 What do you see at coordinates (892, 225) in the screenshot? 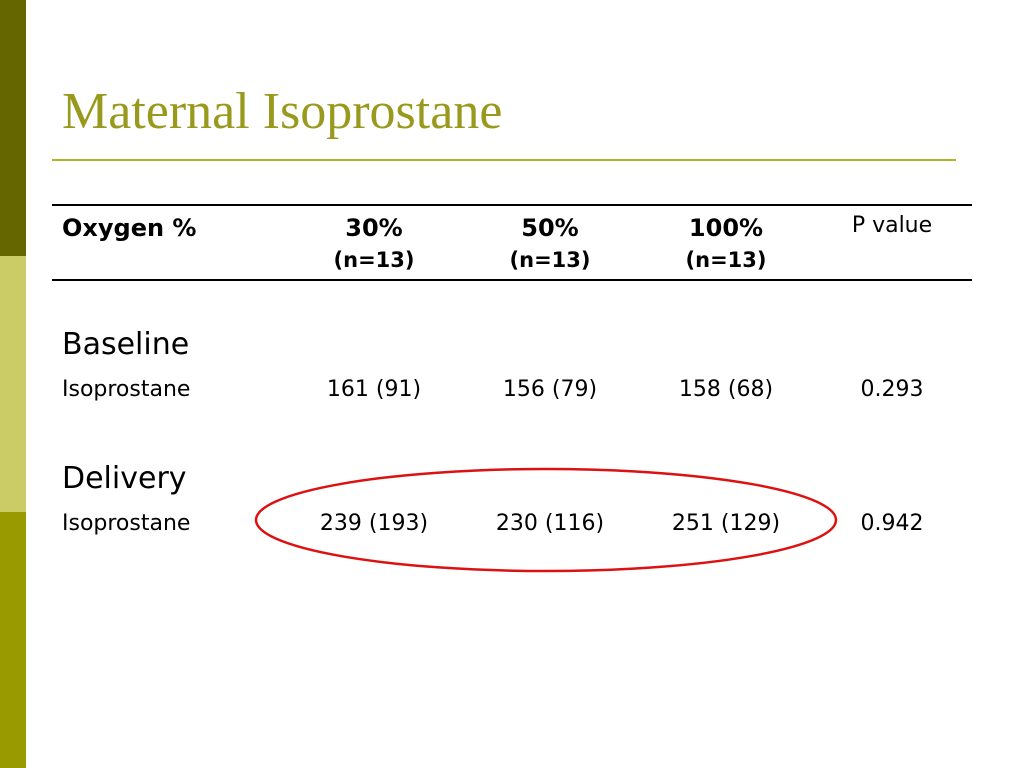
I see `header-cell: P value` at bounding box center [892, 225].